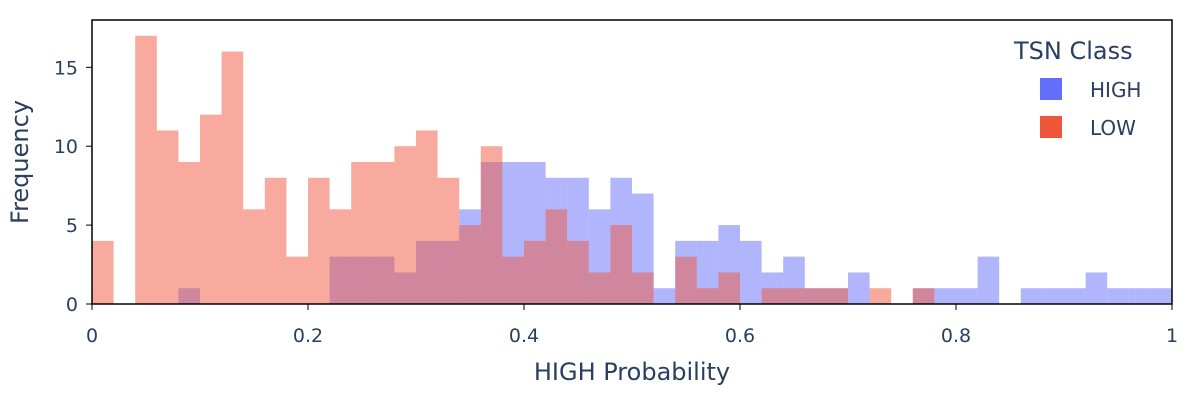 The image size is (1200, 400). I want to click on x-tick-label: 0.8, so click(956, 336).